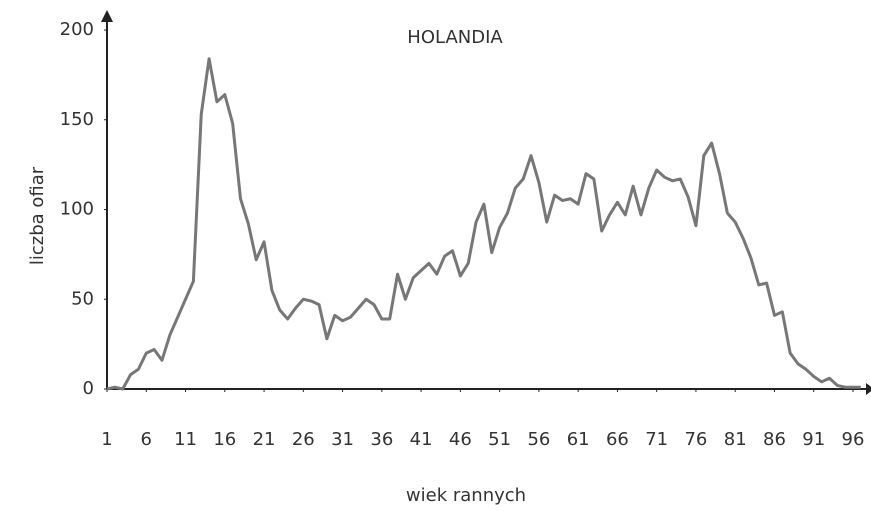 This screenshot has height=511, width=871. What do you see at coordinates (813, 439) in the screenshot?
I see `x-tick-label: 91` at bounding box center [813, 439].